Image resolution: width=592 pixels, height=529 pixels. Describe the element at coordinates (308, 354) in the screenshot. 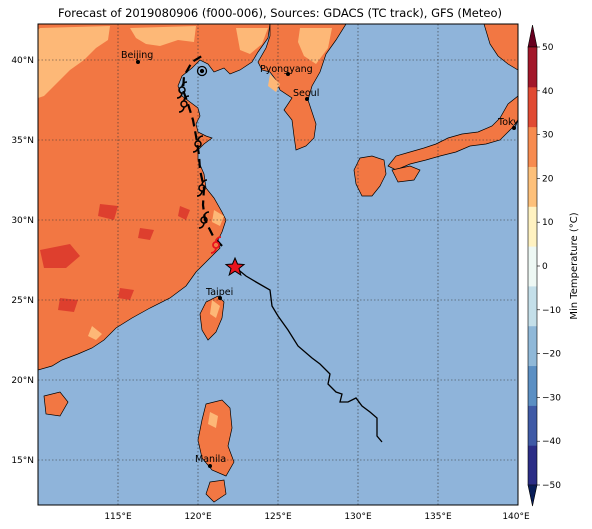

I see `tc-track-past` at that location.